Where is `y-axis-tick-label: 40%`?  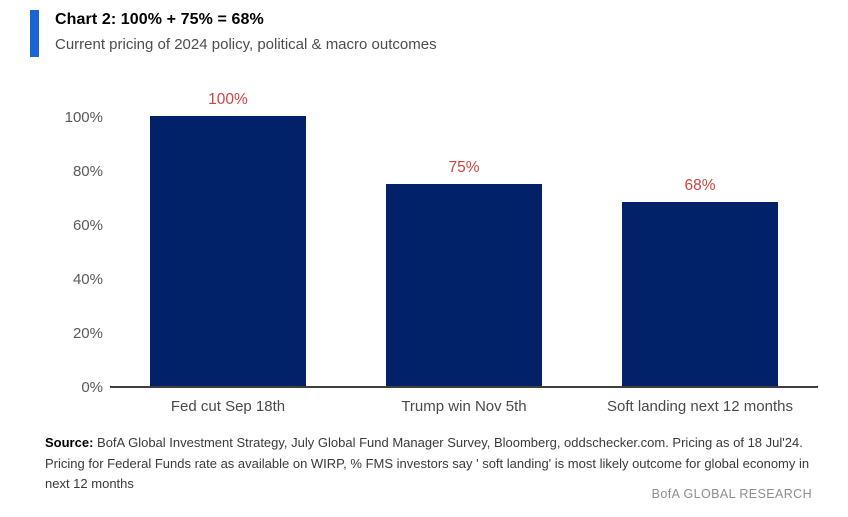
y-axis-tick-label: 40% is located at coordinates (87, 279).